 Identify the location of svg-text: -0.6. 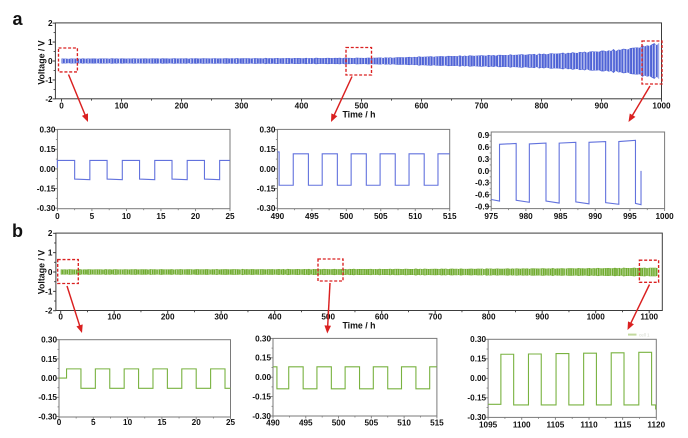
(482, 195).